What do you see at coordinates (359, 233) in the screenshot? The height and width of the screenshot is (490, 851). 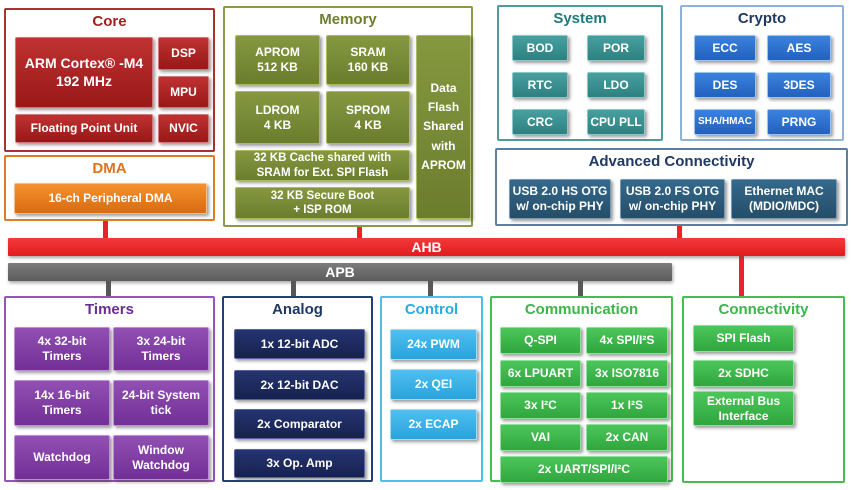 I see `memory-ahb-connector` at bounding box center [359, 233].